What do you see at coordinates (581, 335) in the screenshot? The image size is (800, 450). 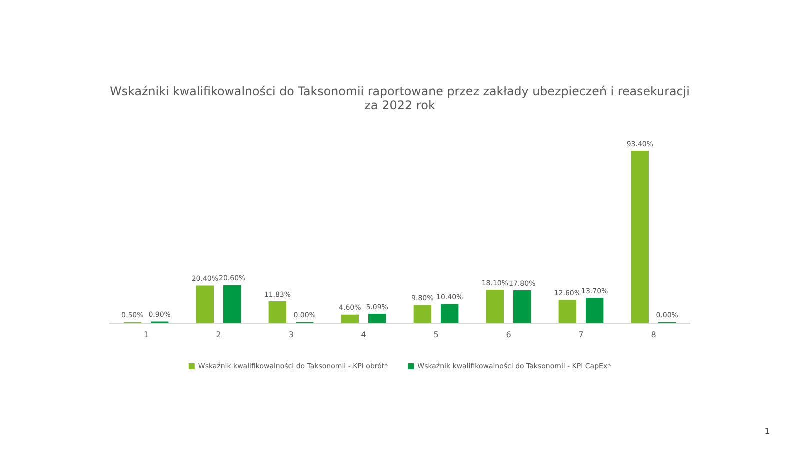 I see `x-tick-label: 7` at bounding box center [581, 335].